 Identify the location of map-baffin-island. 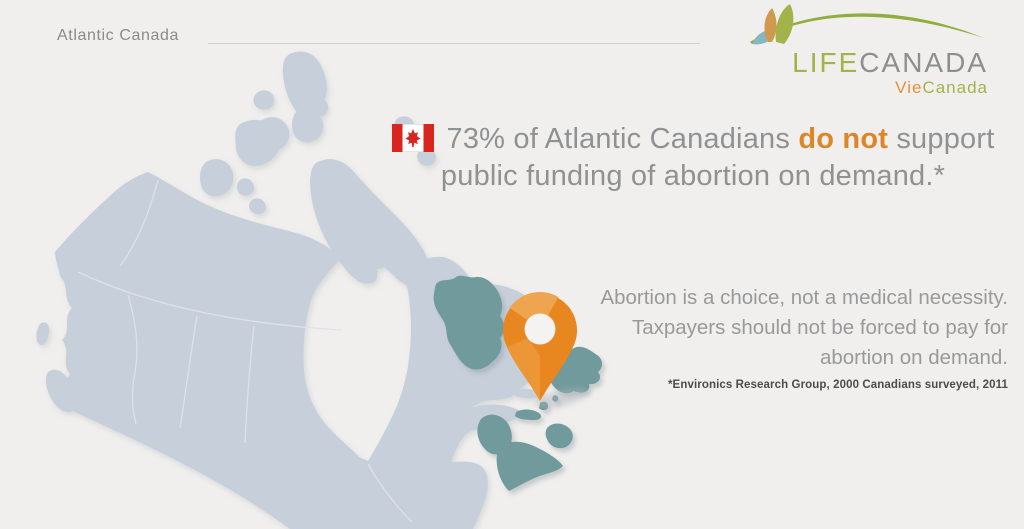
(370, 223).